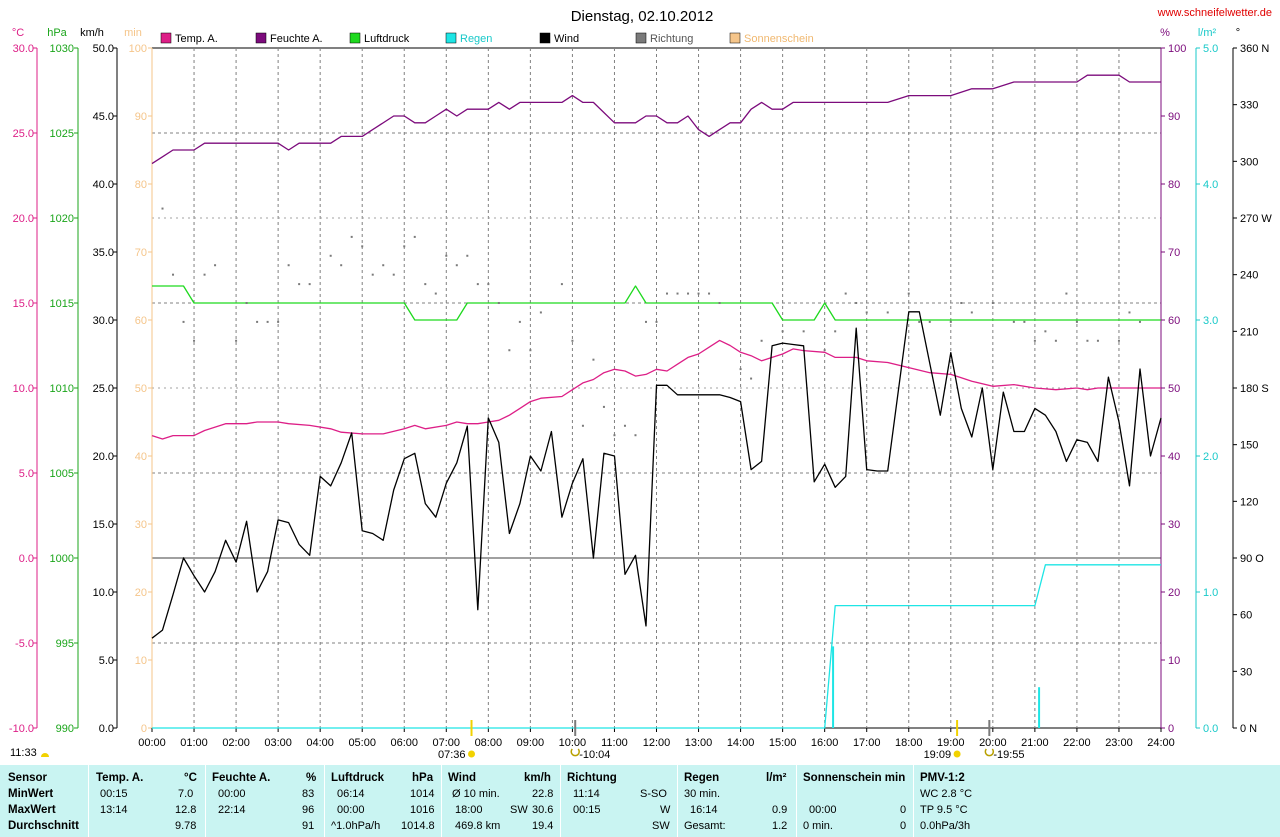 The width and height of the screenshot is (1280, 837). I want to click on wind-tick-label: 0.0, so click(106, 729).